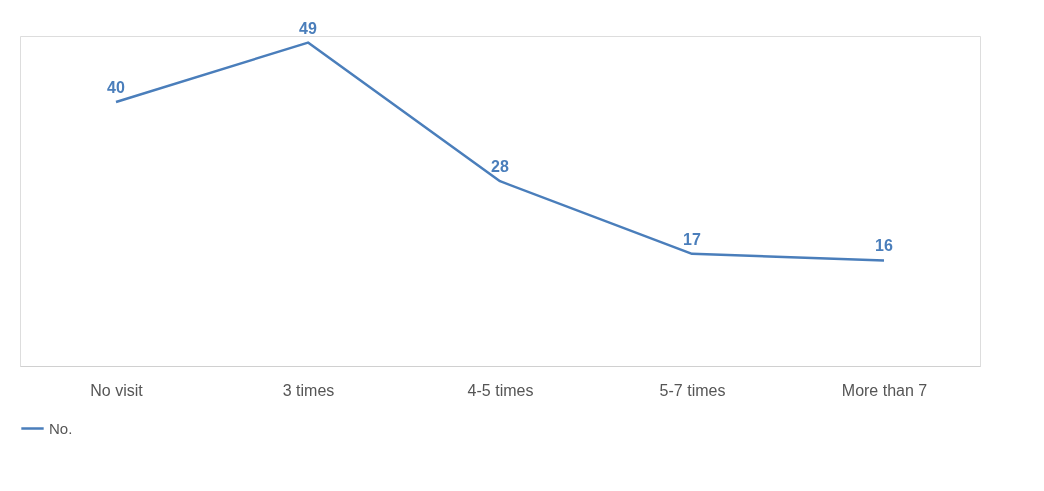 The width and height of the screenshot is (1044, 491). I want to click on legend-label: No., so click(61, 428).